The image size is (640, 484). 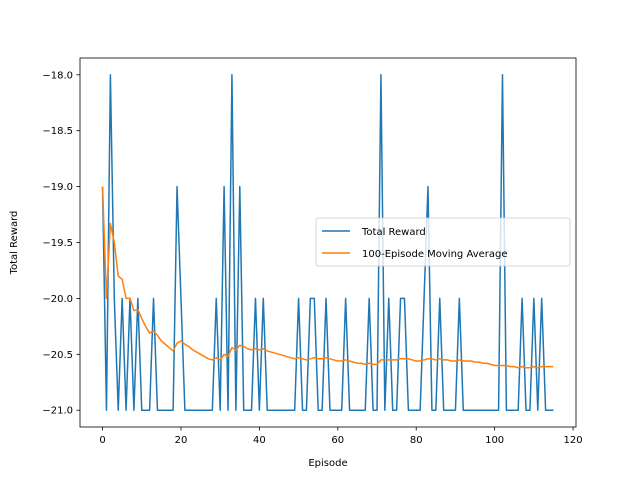 I want to click on legend: Total Reward 100-Episode Moving Average, so click(x=443, y=242).